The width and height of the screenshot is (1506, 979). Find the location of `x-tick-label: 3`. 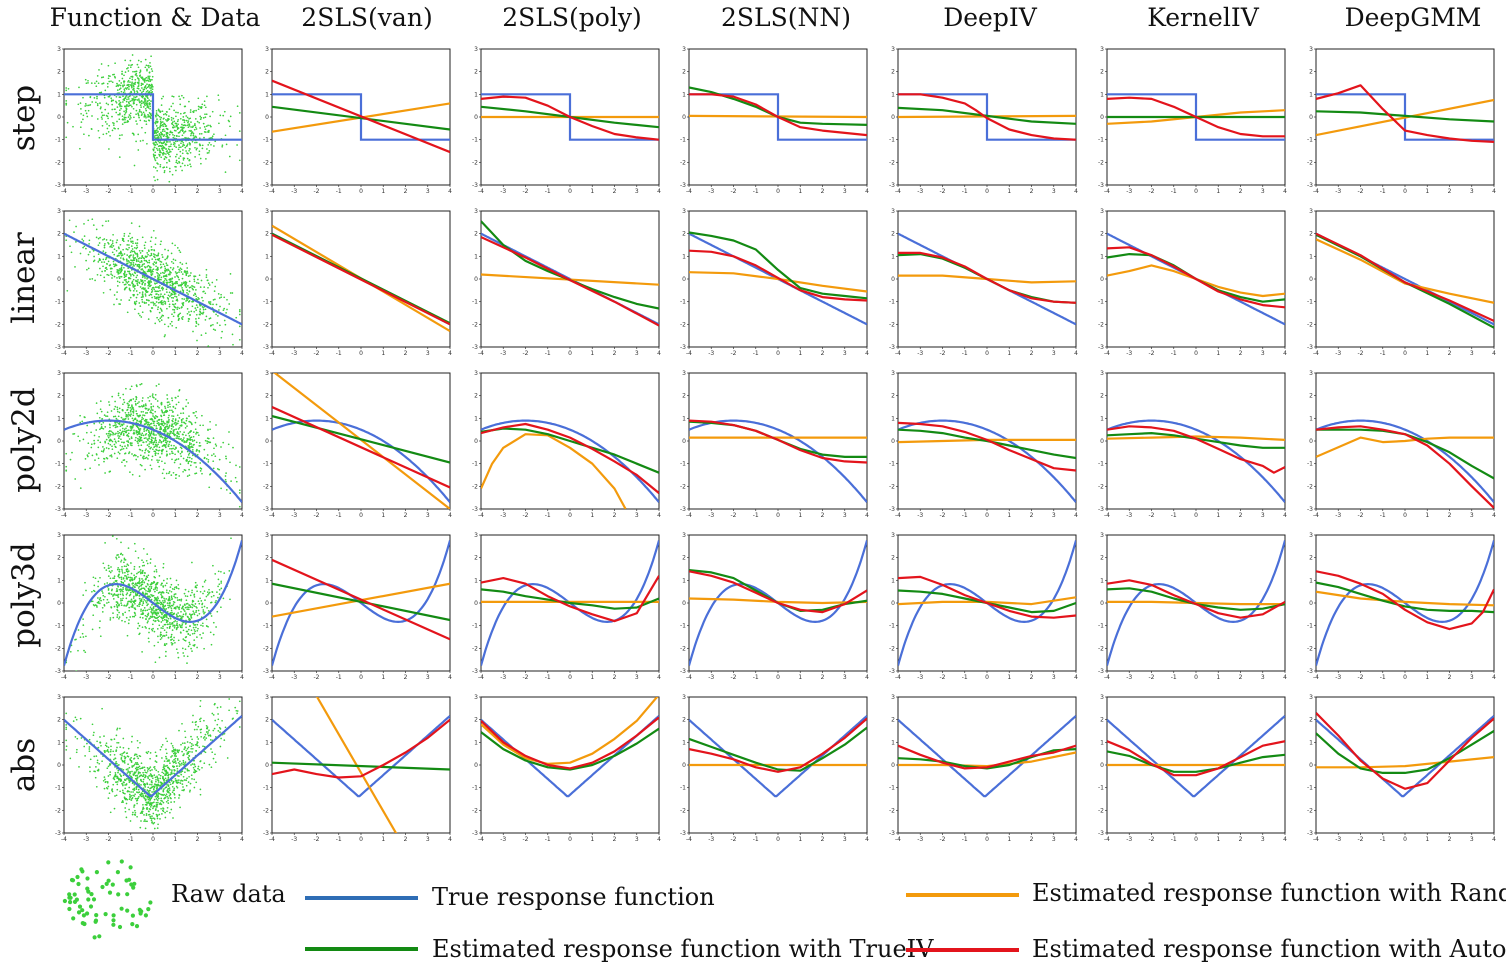

x-tick-label: 3 is located at coordinates (1263, 353).